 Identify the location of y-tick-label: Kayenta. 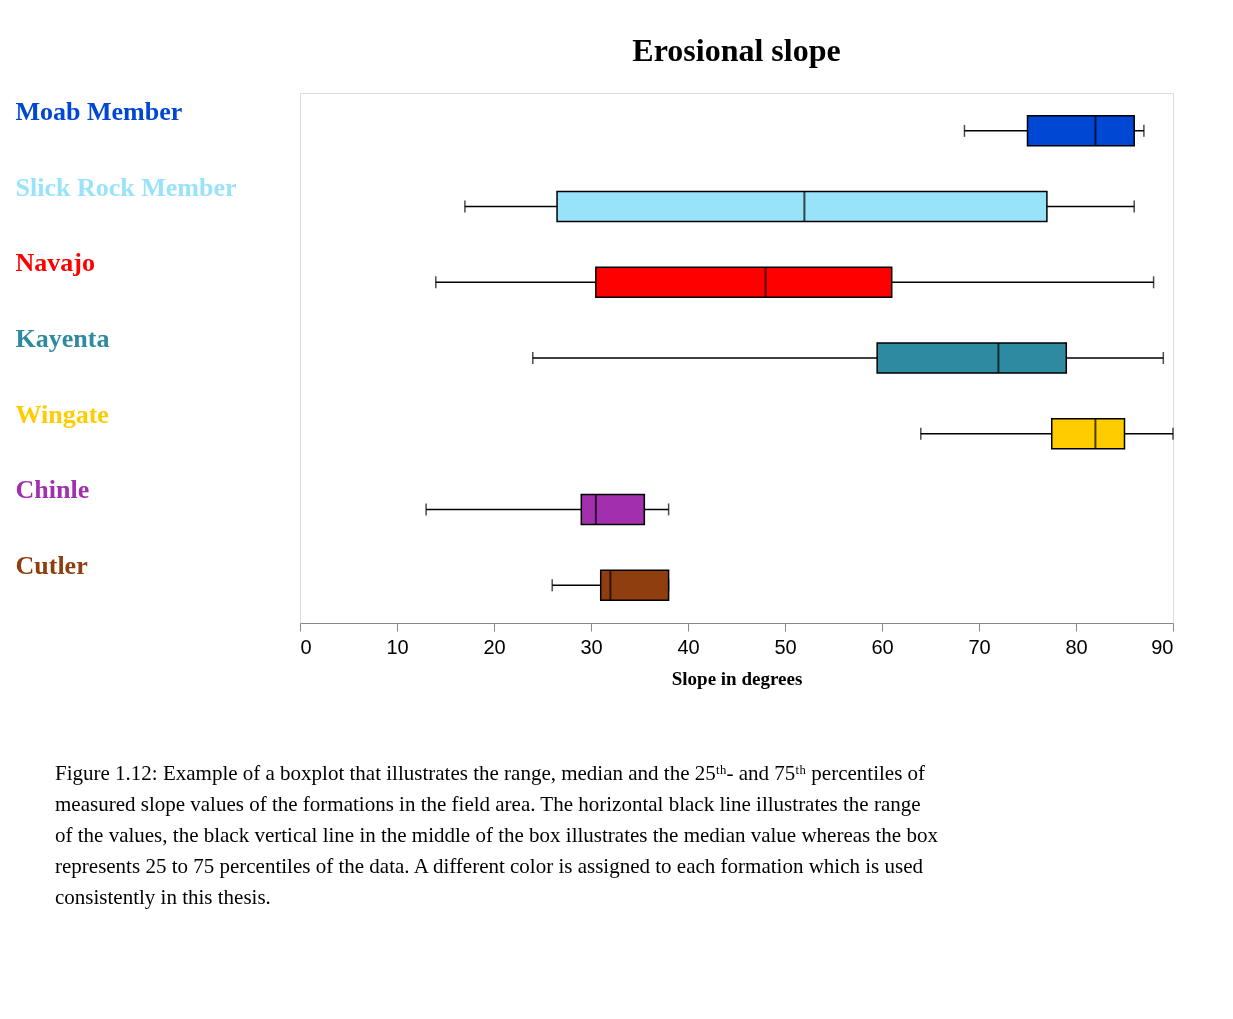
(62, 338).